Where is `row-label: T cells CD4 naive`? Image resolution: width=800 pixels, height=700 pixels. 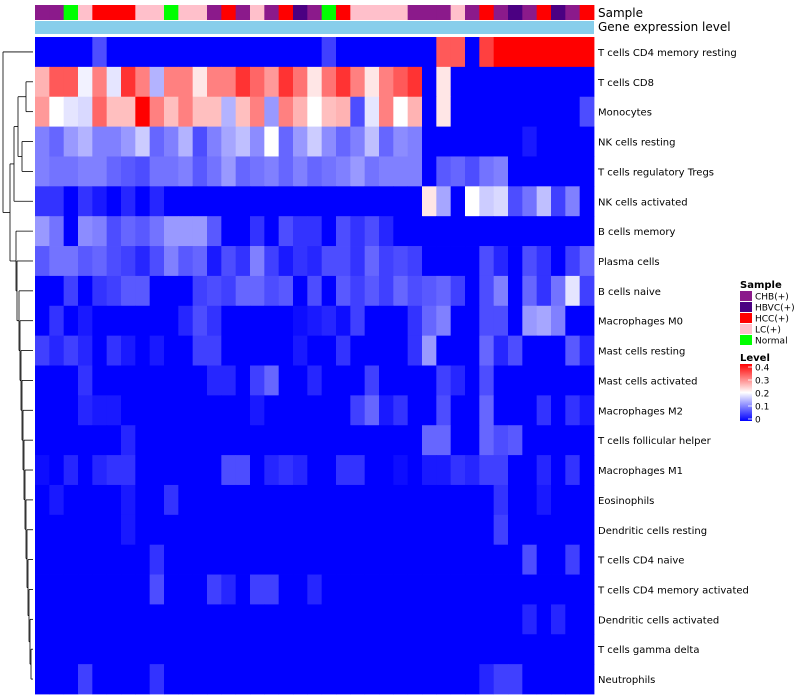
row-label: T cells CD4 naive is located at coordinates (640, 561).